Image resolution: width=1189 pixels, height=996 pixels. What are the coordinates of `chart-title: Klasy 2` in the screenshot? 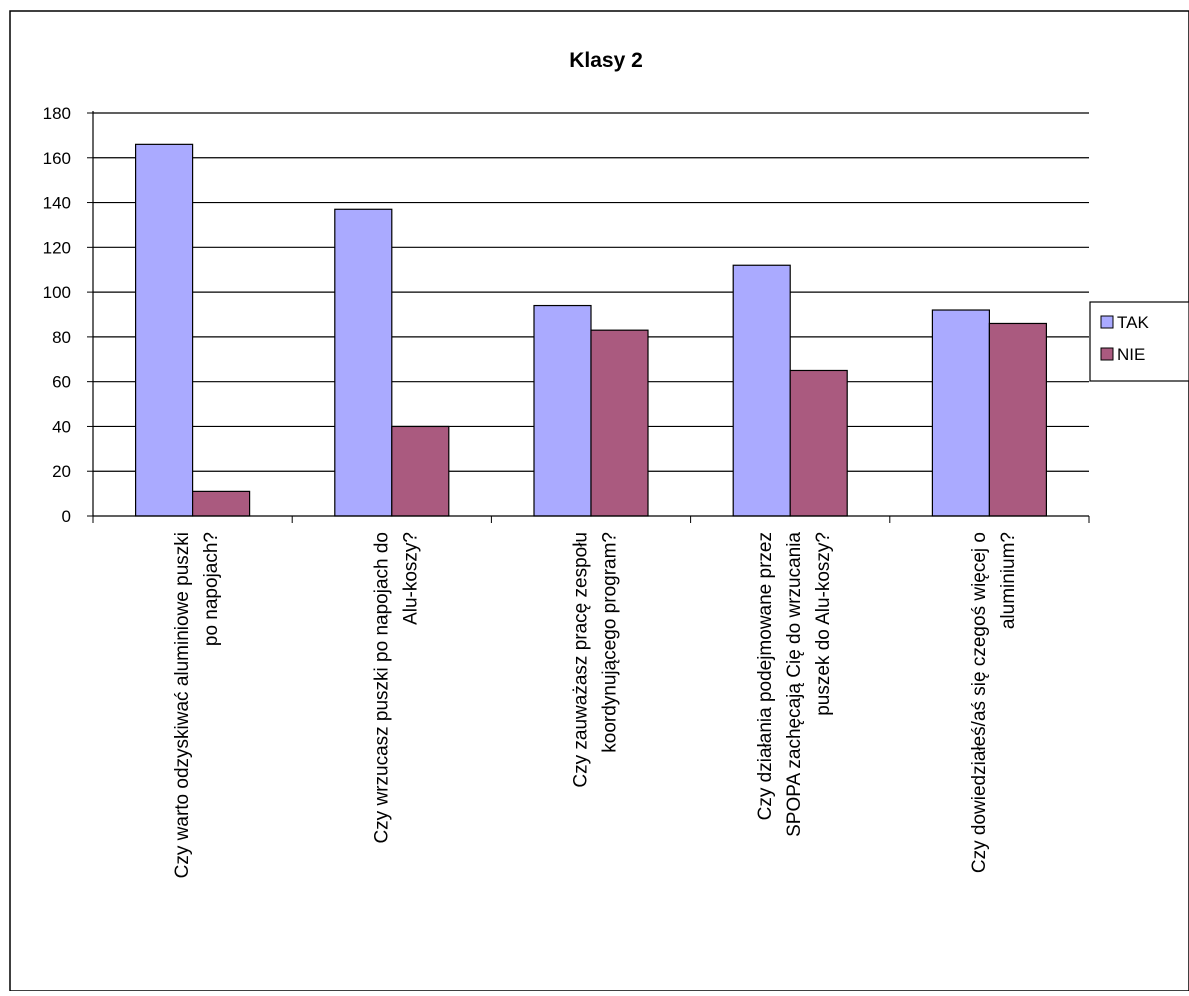 It's located at (606, 60).